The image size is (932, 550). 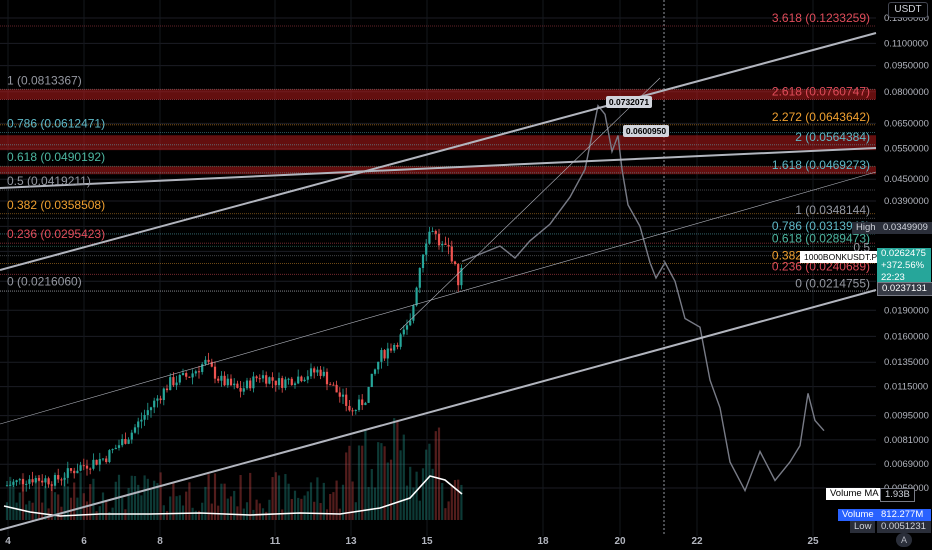 I want to click on auto-scale-button: A, so click(x=904, y=540).